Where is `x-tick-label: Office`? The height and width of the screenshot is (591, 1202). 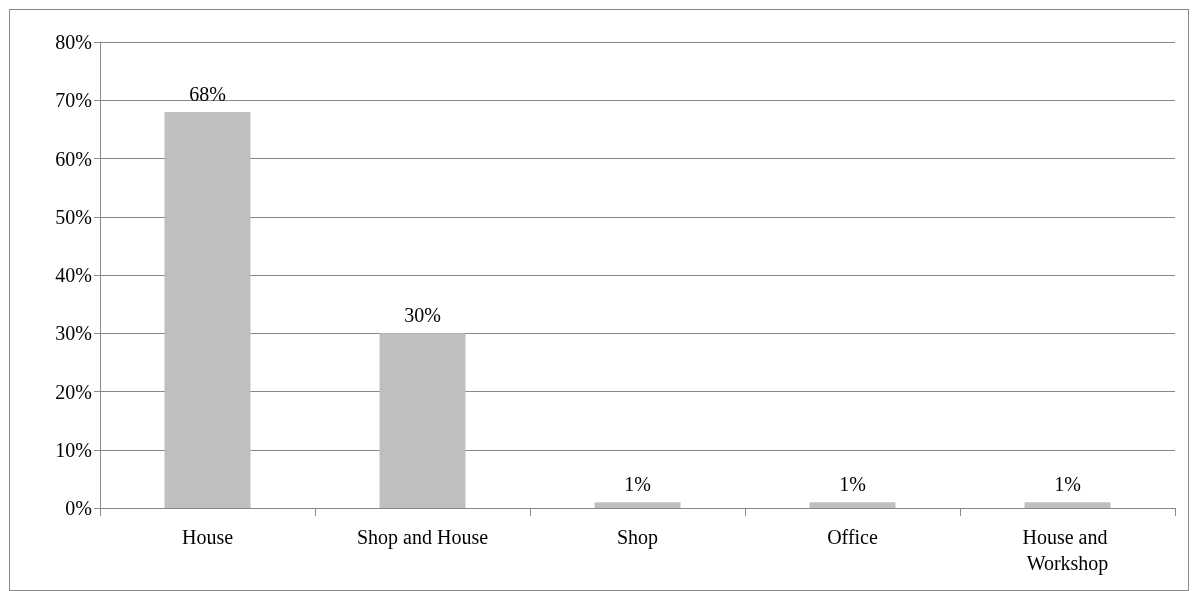 x-tick-label: Office is located at coordinates (852, 537).